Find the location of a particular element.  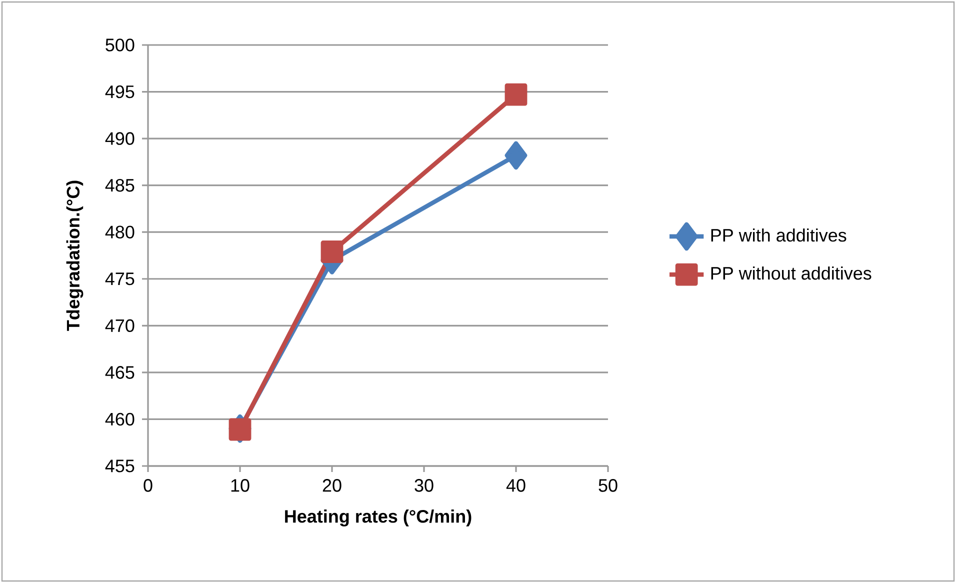

y-tick-label: 485 is located at coordinates (119, 185).